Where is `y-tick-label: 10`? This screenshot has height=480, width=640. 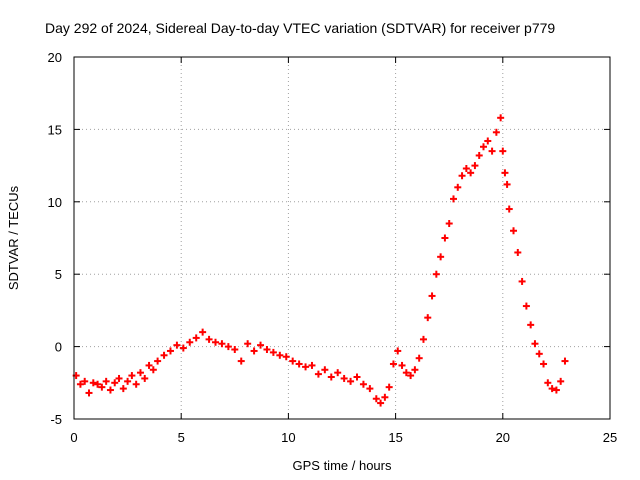 y-tick-label: 10 is located at coordinates (55, 202).